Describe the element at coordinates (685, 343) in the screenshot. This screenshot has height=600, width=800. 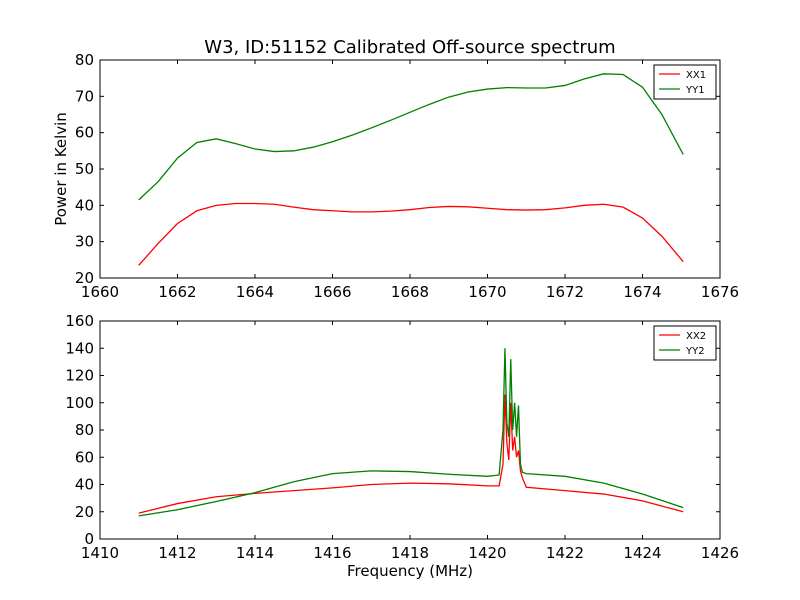
I see `bottom-legend-box` at that location.